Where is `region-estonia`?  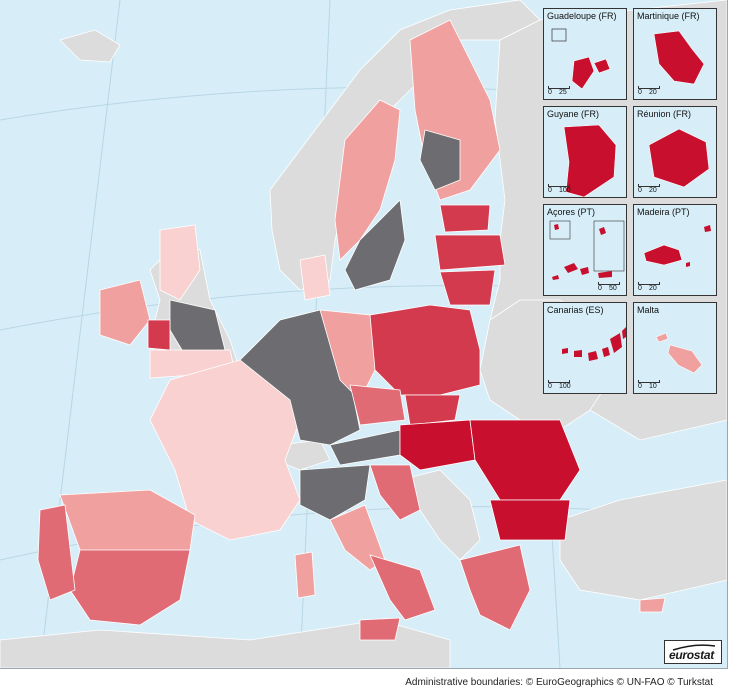 region-estonia is located at coordinates (465, 218).